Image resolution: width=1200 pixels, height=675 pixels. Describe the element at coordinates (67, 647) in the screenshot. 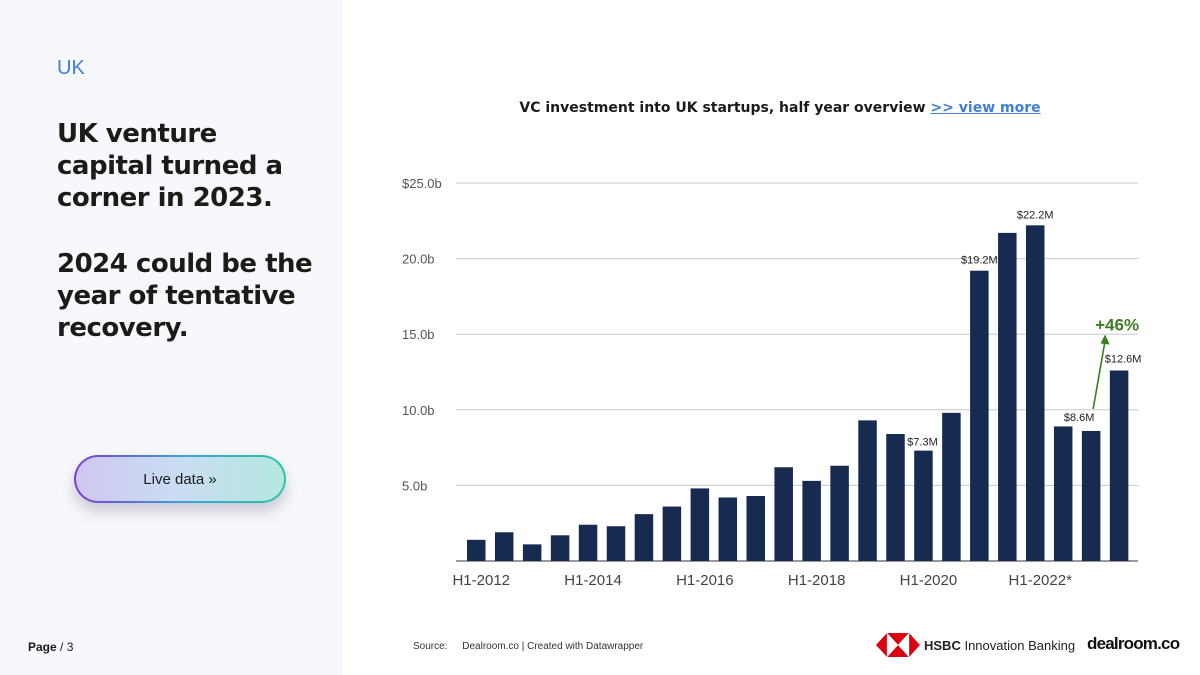

I see `page-total: / 3` at that location.